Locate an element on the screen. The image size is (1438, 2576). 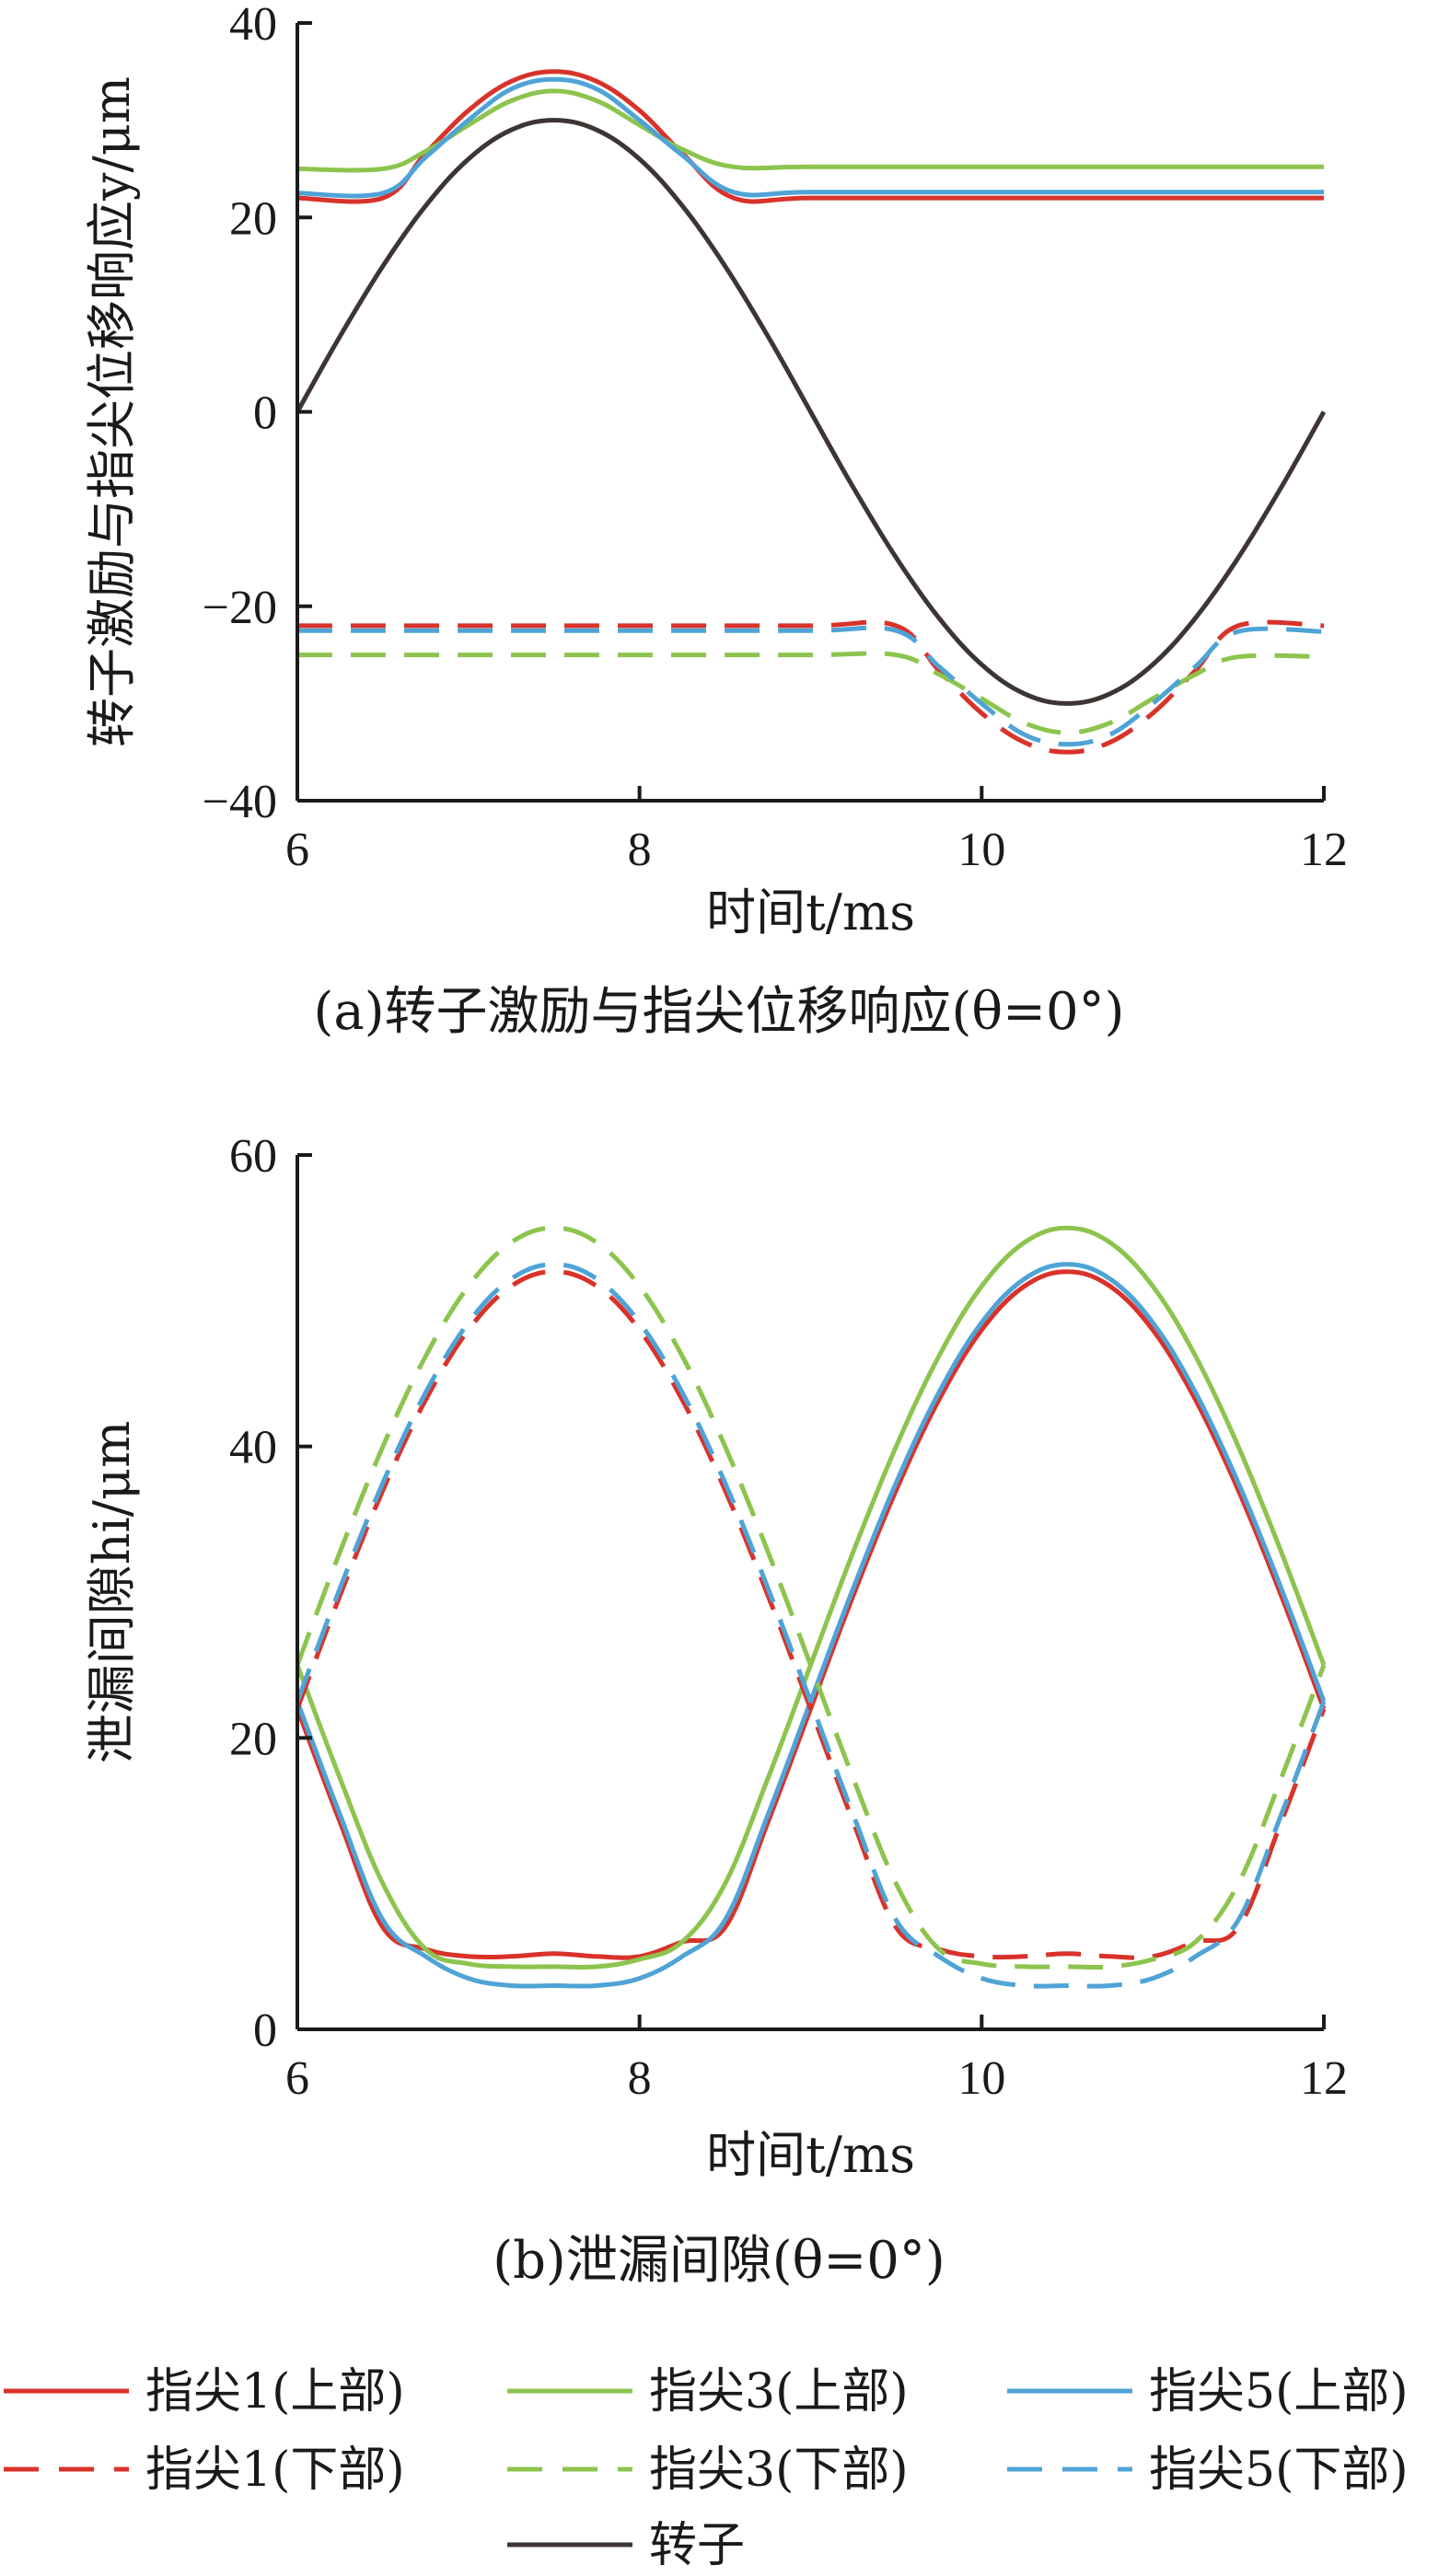
legend-label-4: 指尖3(下部) is located at coordinates (779, 2470).